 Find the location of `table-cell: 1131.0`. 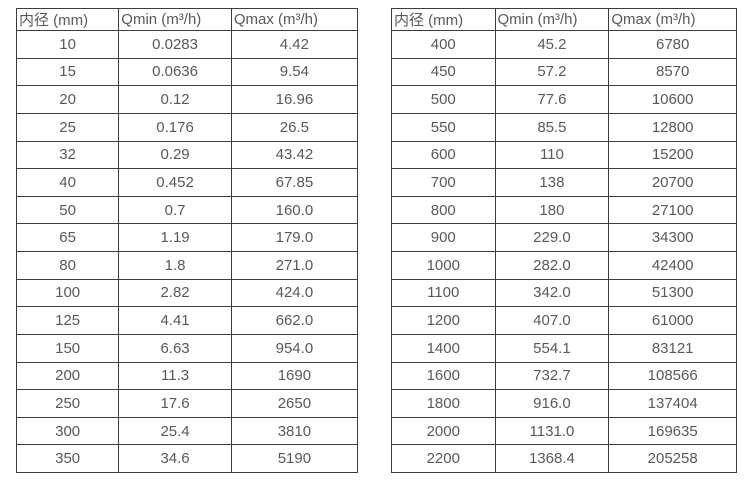

table-cell: 1131.0 is located at coordinates (552, 431).